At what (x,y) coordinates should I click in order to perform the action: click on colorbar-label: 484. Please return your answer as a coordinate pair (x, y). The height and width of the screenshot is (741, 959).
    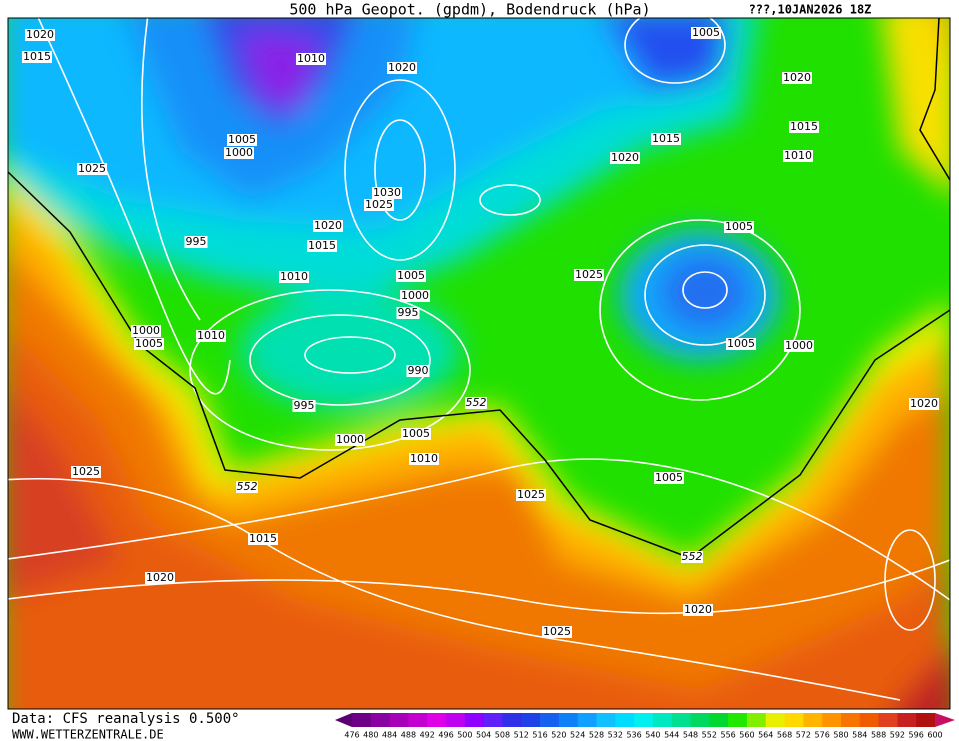
    Looking at the image, I should click on (389, 735).